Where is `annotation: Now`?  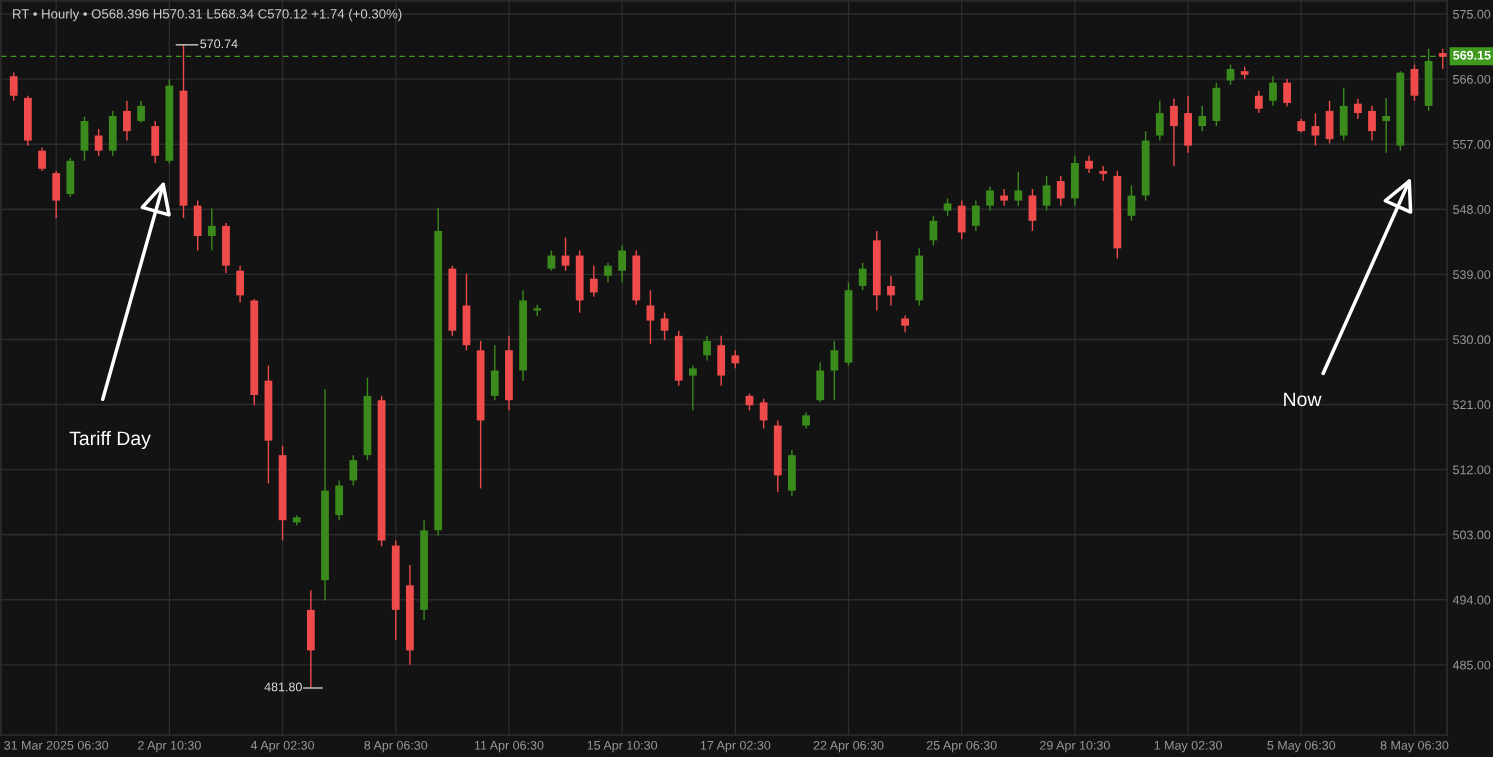 annotation: Now is located at coordinates (1303, 399).